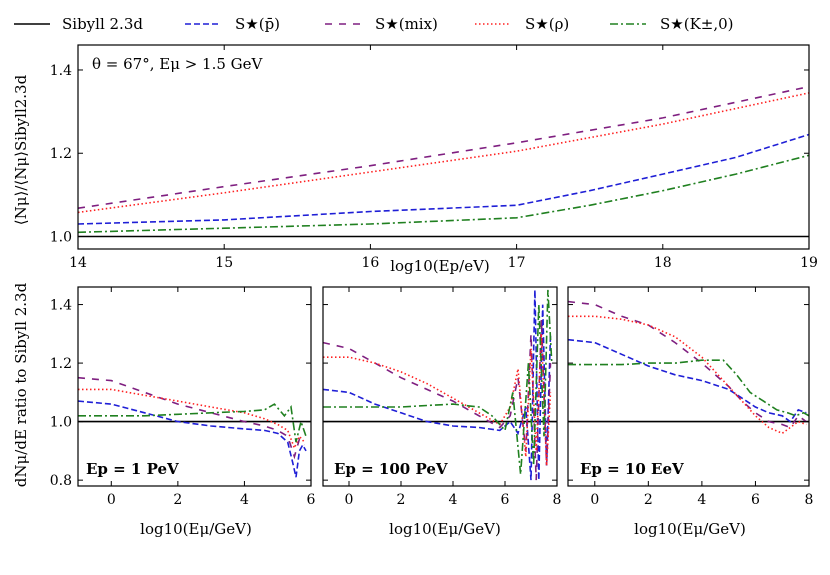  I want to click on ytick-label-pev-0: 0.8, so click(61, 481).